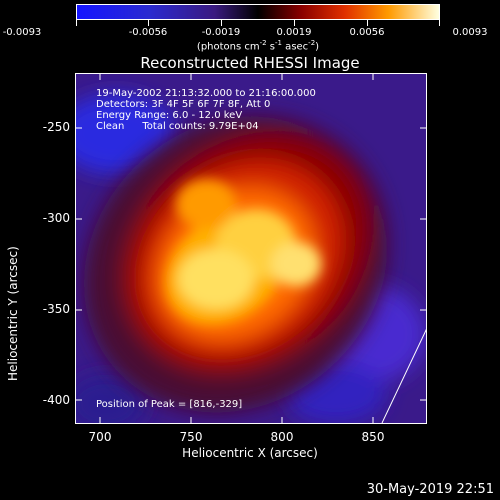 The height and width of the screenshot is (500, 500). Describe the element at coordinates (169, 115) in the screenshot. I see `energy-range-annotation: Energy Range: 6.0 - 12.0 keV` at that location.